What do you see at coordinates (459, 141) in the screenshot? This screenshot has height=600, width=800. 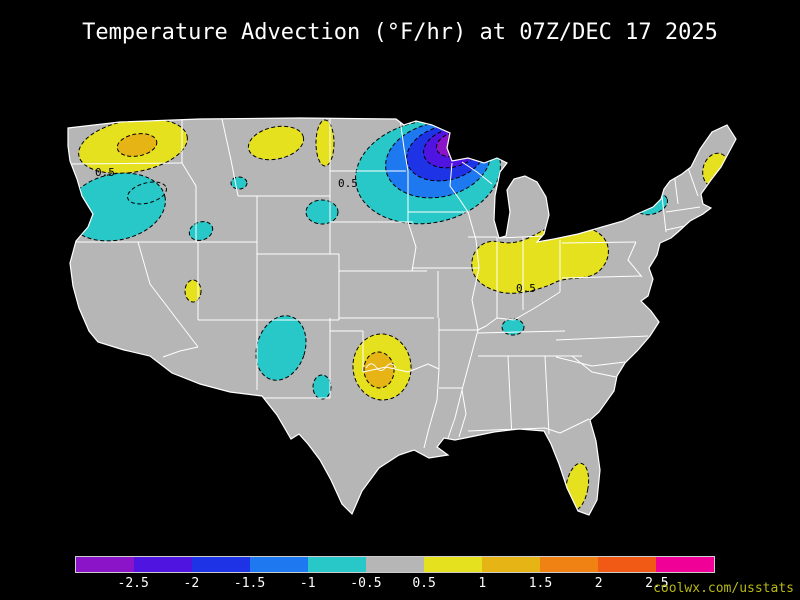 I see `contour-upper-midwest-cool-core` at bounding box center [459, 141].